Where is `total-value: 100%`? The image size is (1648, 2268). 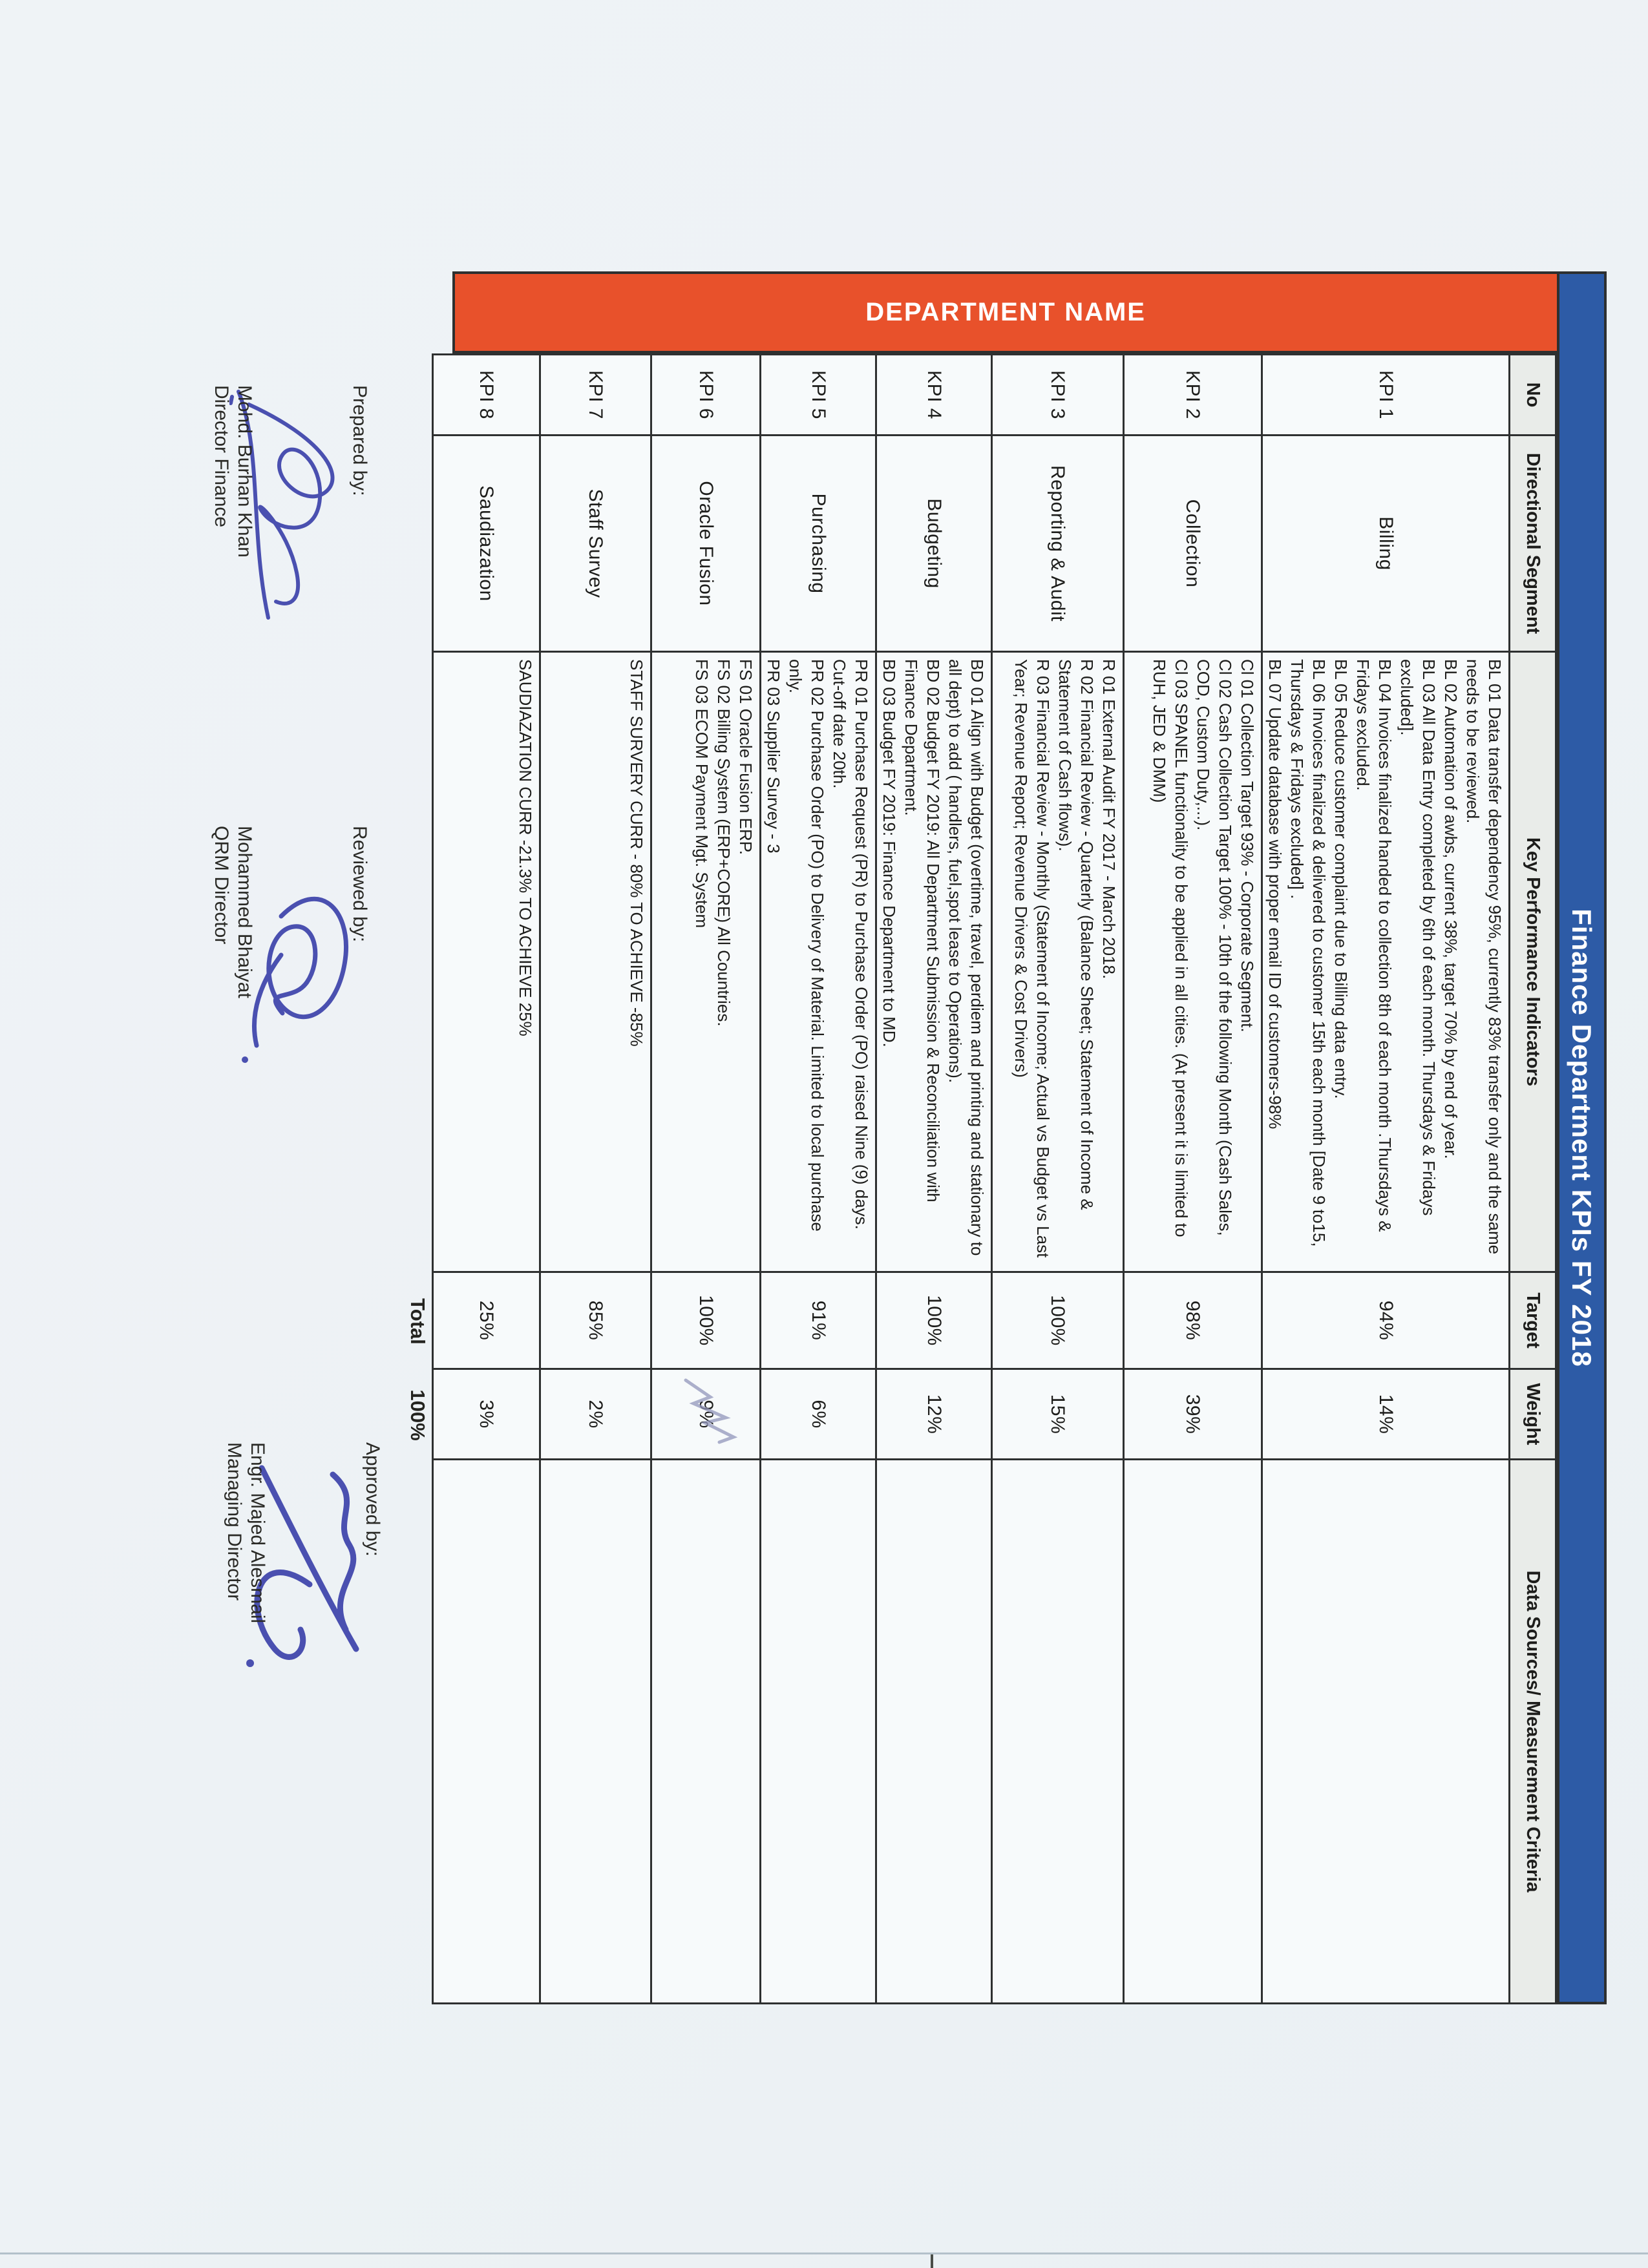
total-value: 100% is located at coordinates (418, 1415).